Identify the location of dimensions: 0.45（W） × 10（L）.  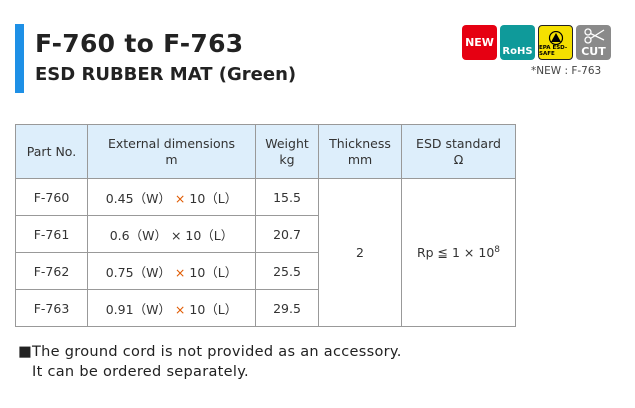
(171, 197).